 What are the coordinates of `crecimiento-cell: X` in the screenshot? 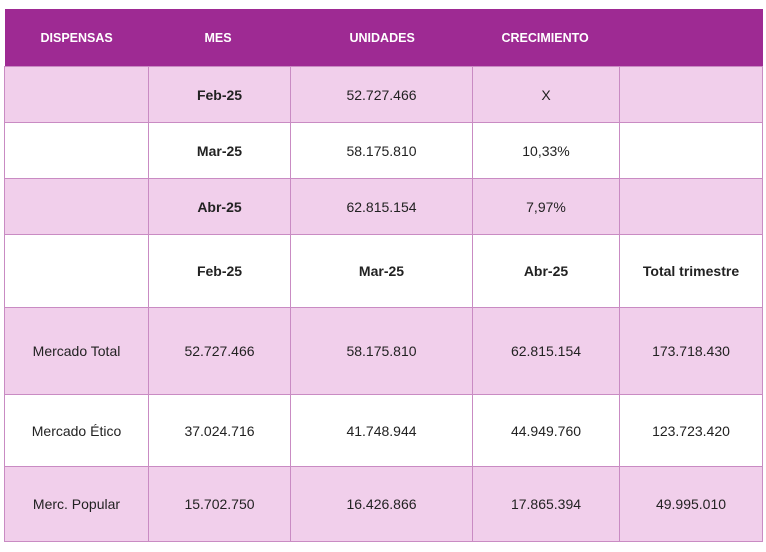 It's located at (546, 94).